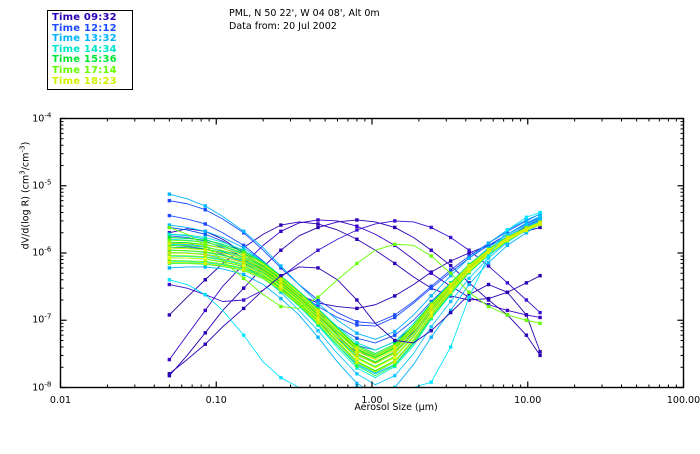  What do you see at coordinates (42, 385) in the screenshot?
I see `y-tick-label: 10⁻⁸` at bounding box center [42, 385].